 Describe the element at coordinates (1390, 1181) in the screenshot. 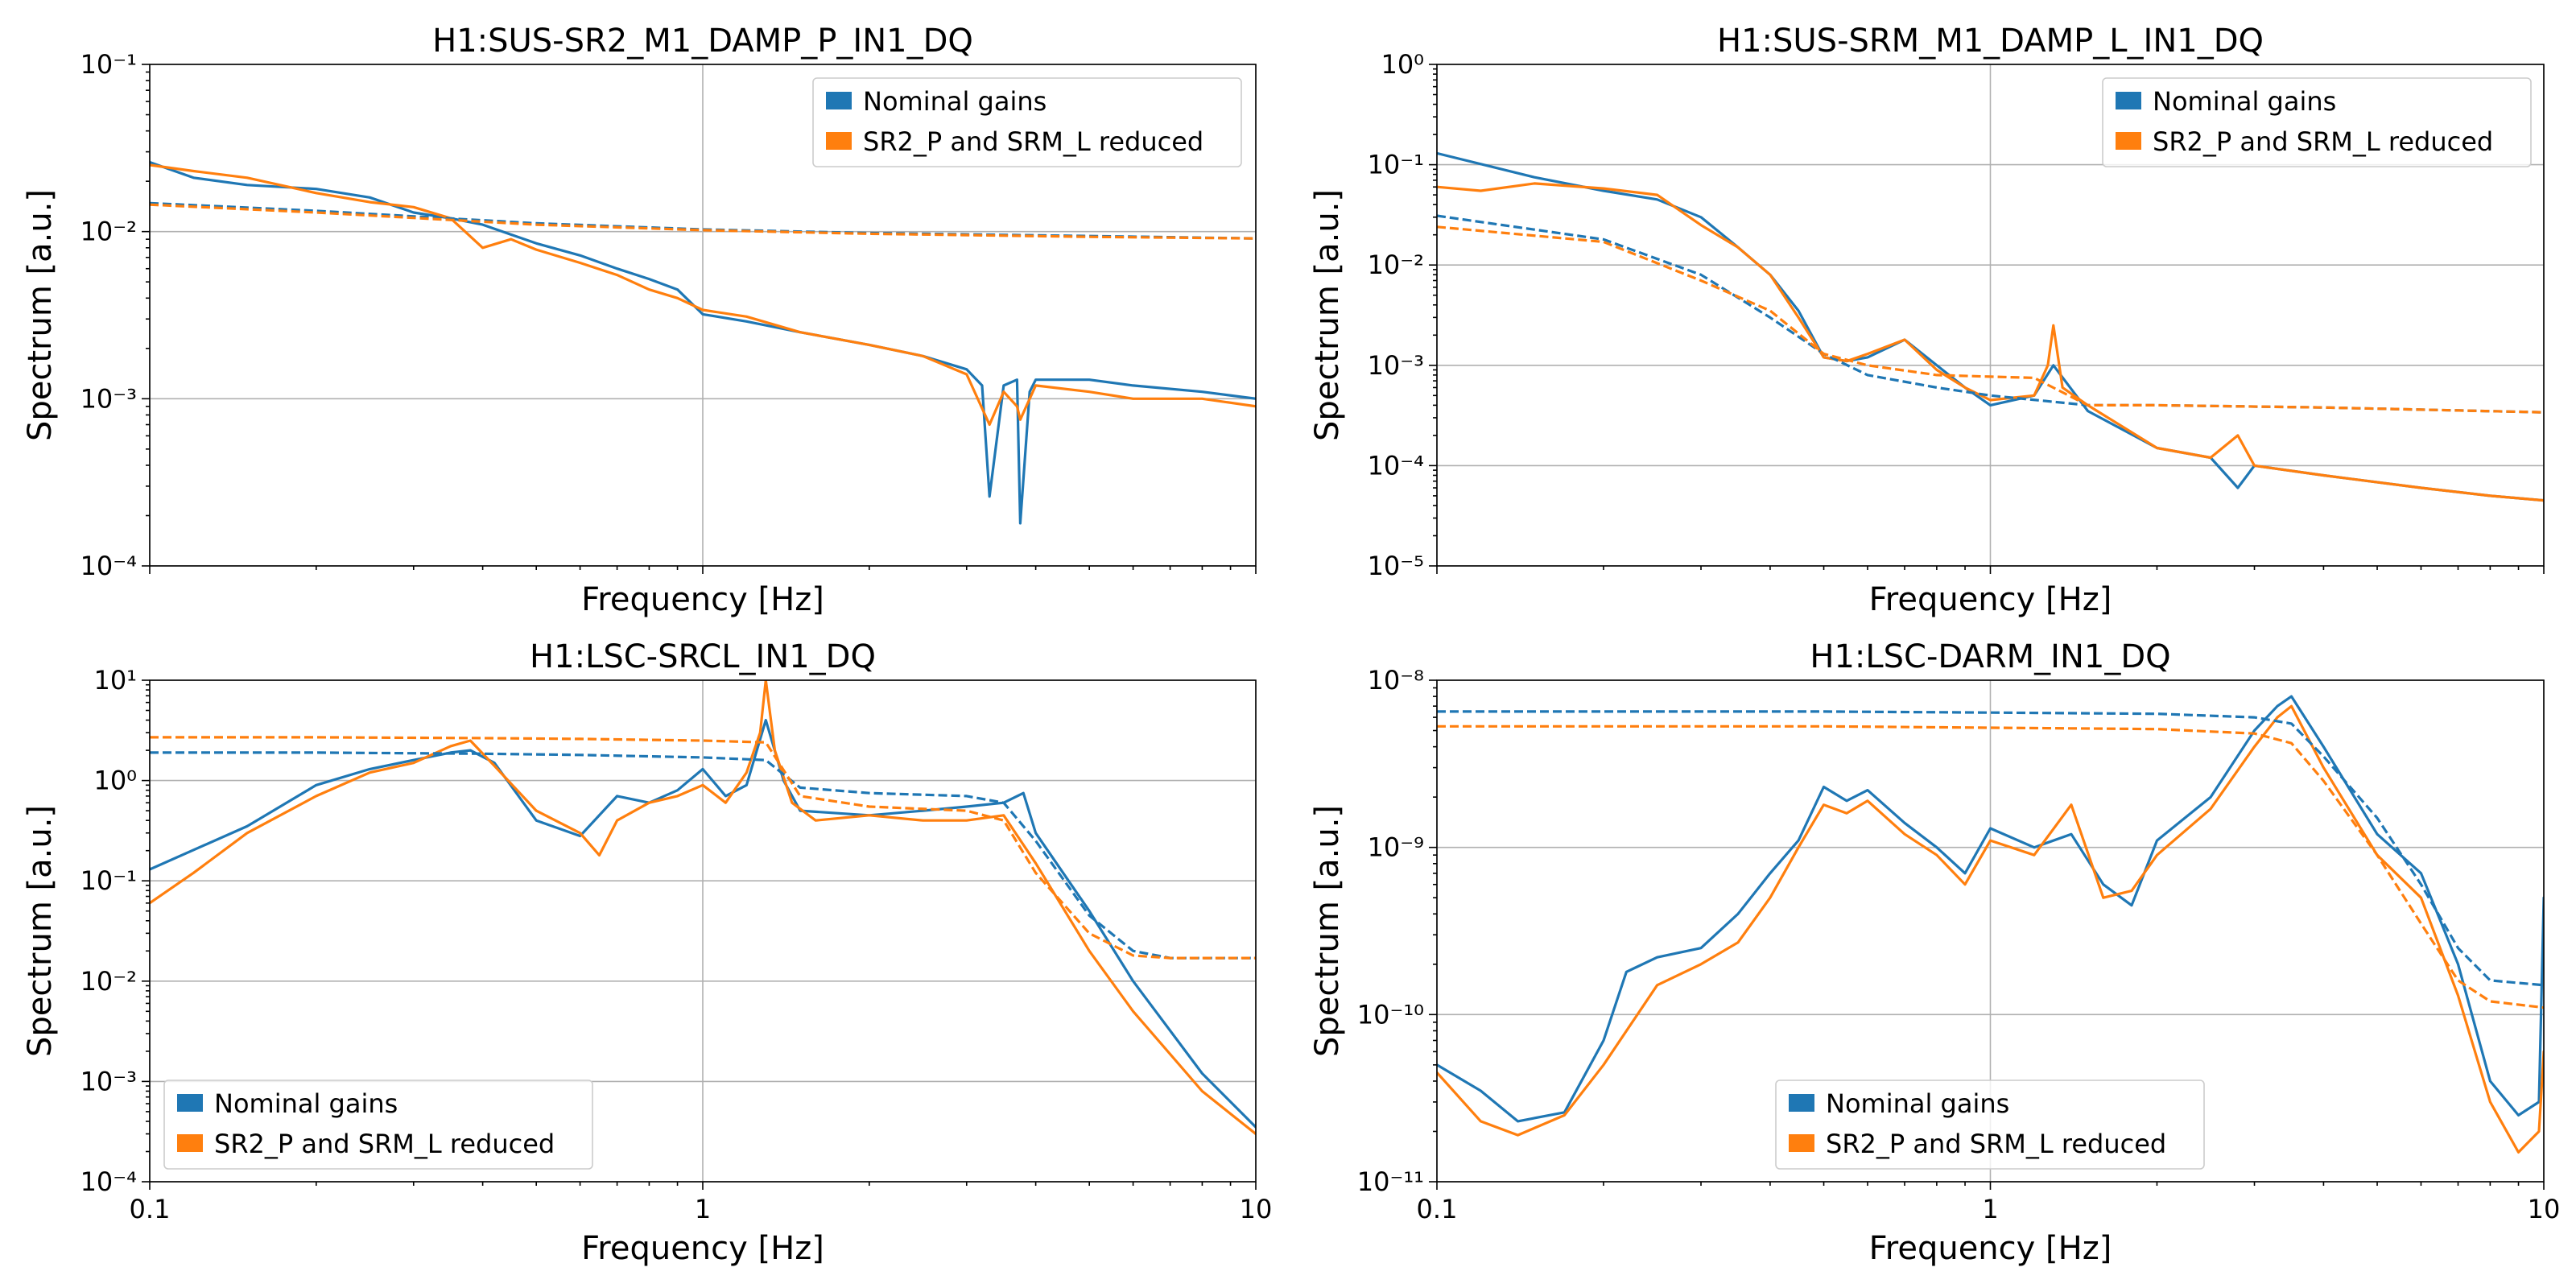

I see `y-tick-label: 10⁻¹¹` at that location.